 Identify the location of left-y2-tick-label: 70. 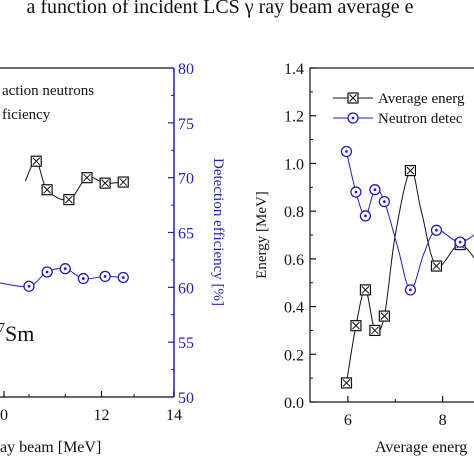
(186, 179).